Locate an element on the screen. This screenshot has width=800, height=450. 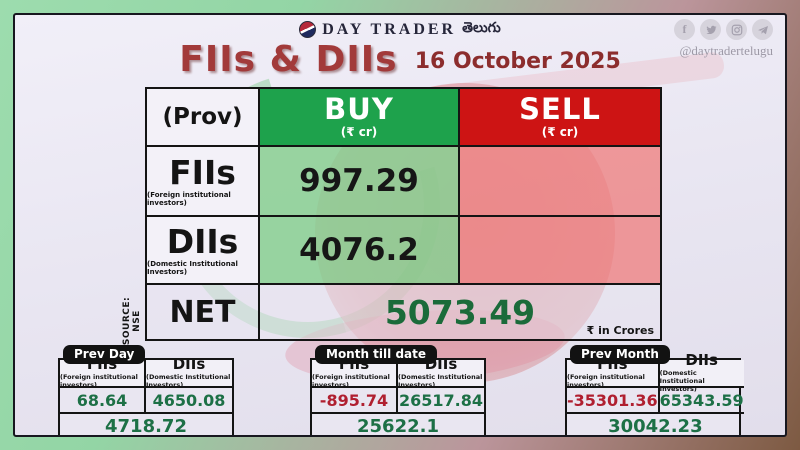
telegram-icon is located at coordinates (762, 29).